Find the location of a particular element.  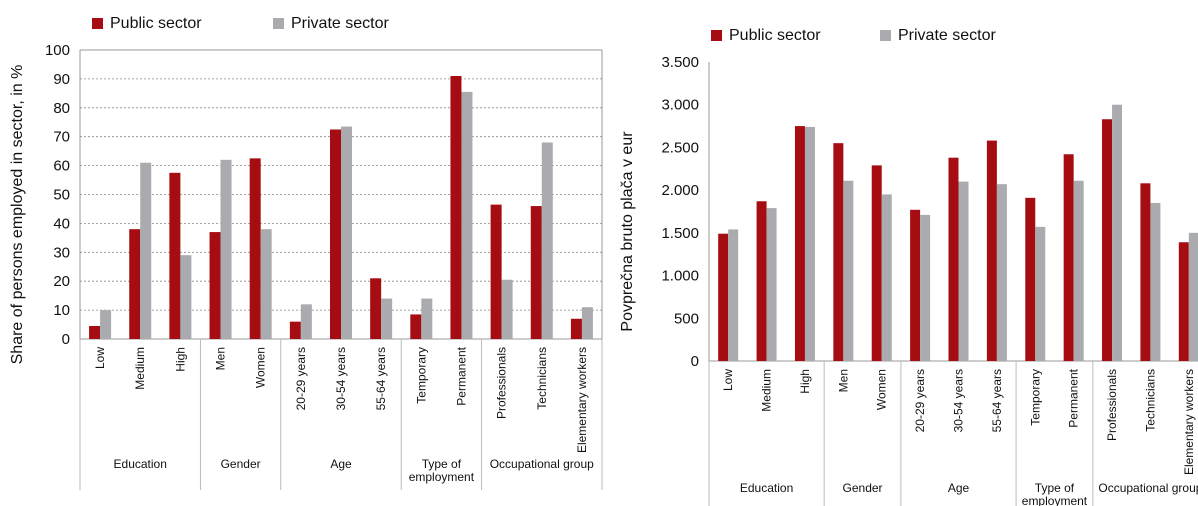

legend-label-public: Public sector is located at coordinates (775, 35).